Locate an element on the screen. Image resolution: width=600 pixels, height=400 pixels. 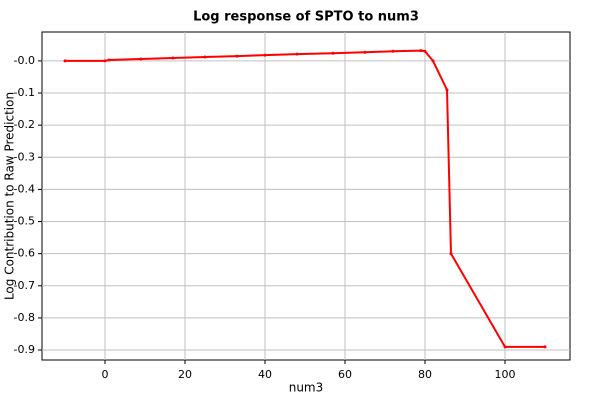
y-tick-label: -0.0 is located at coordinates (24, 60).